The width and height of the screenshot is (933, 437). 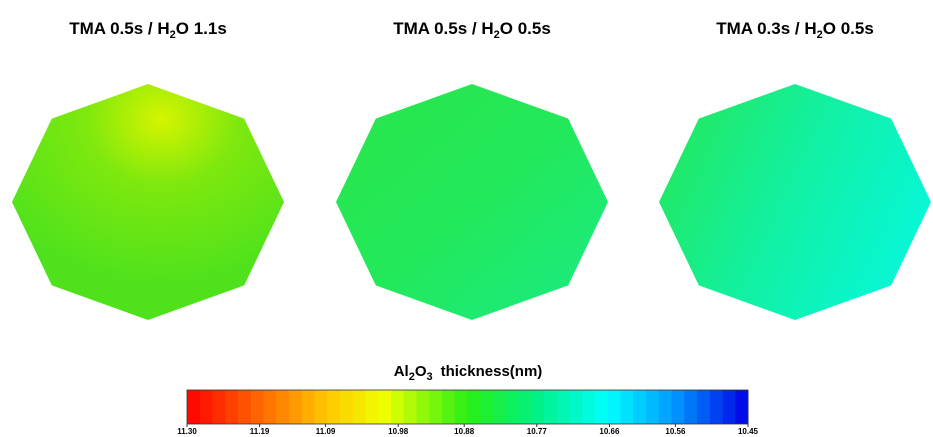 I want to click on tick-label: 11.09, so click(x=326, y=431).